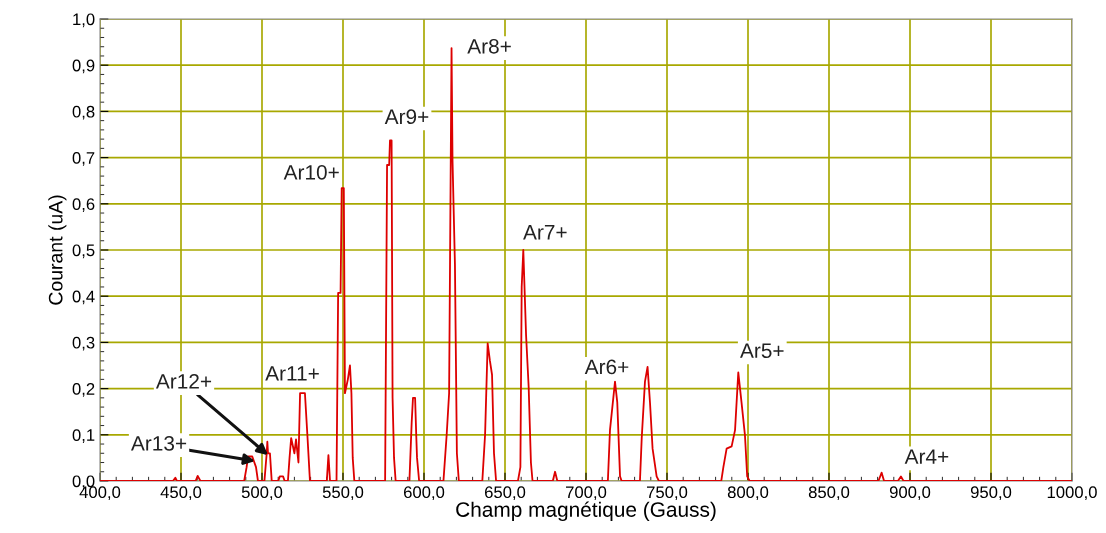 Image resolution: width=1106 pixels, height=533 pixels. What do you see at coordinates (83, 159) in the screenshot?
I see `y-tick-label: 0,7` at bounding box center [83, 159].